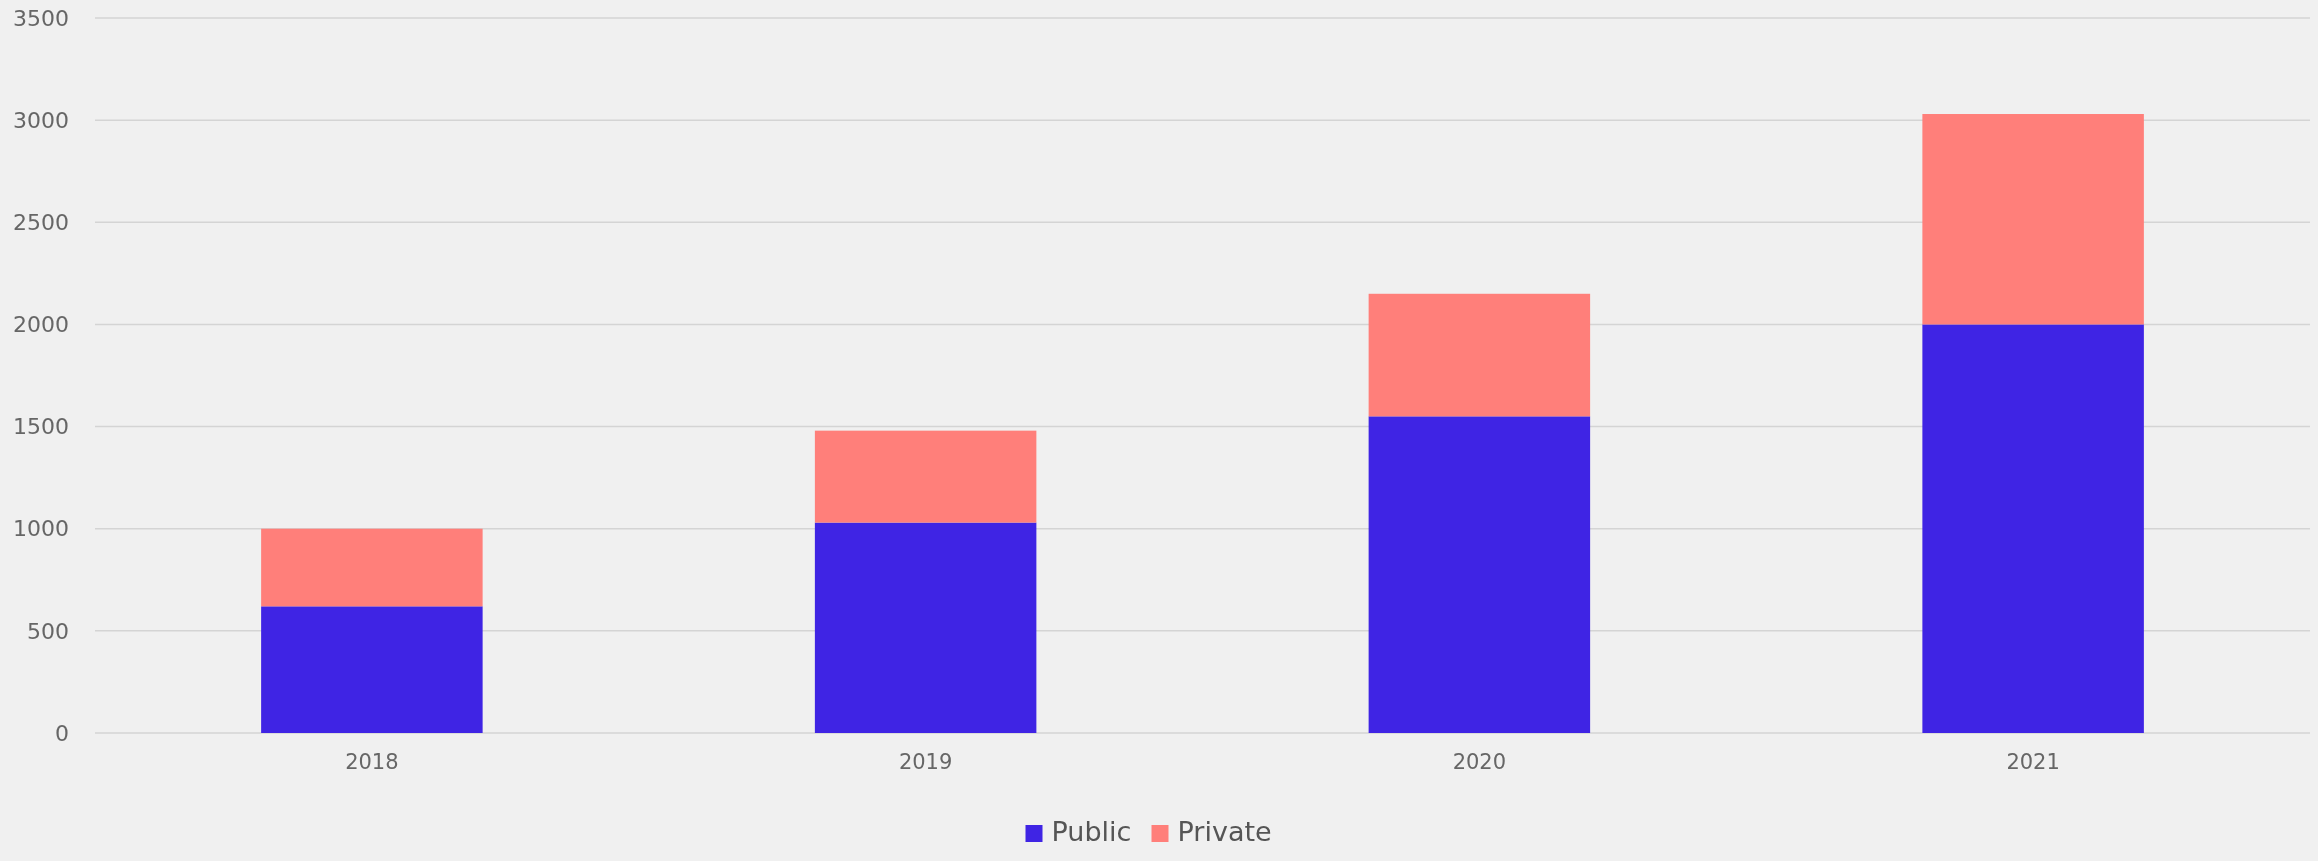 The width and height of the screenshot is (2318, 861). I want to click on y-tick-label: 1000, so click(41, 529).